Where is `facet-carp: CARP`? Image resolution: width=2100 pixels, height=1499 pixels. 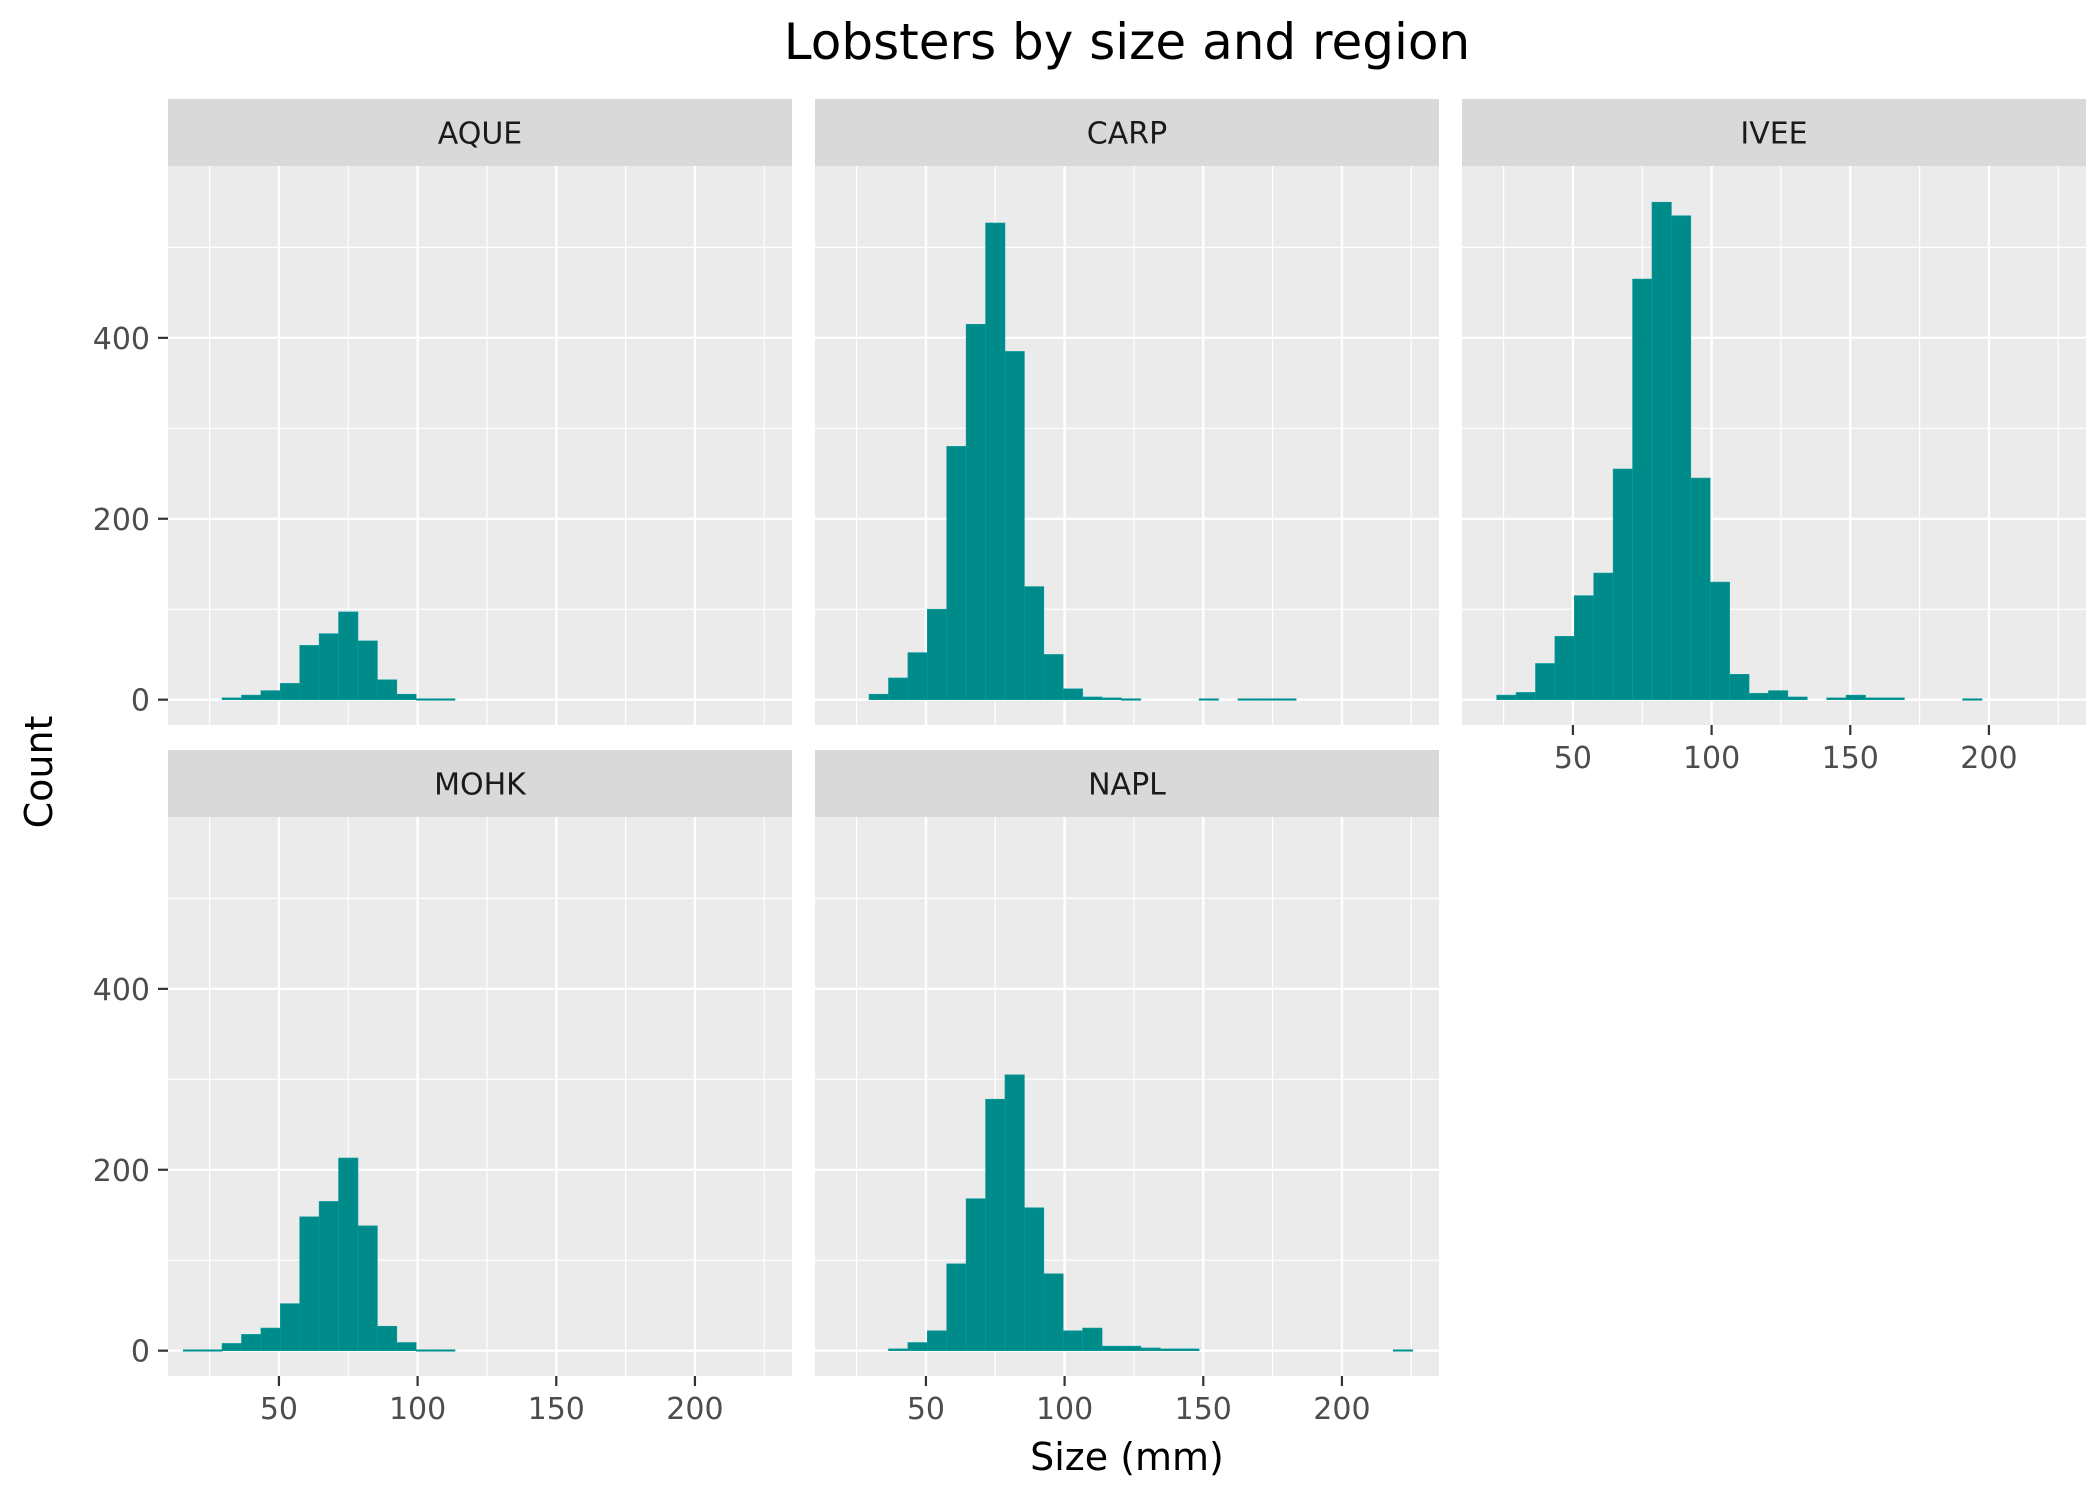 facet-carp: CARP is located at coordinates (1127, 412).